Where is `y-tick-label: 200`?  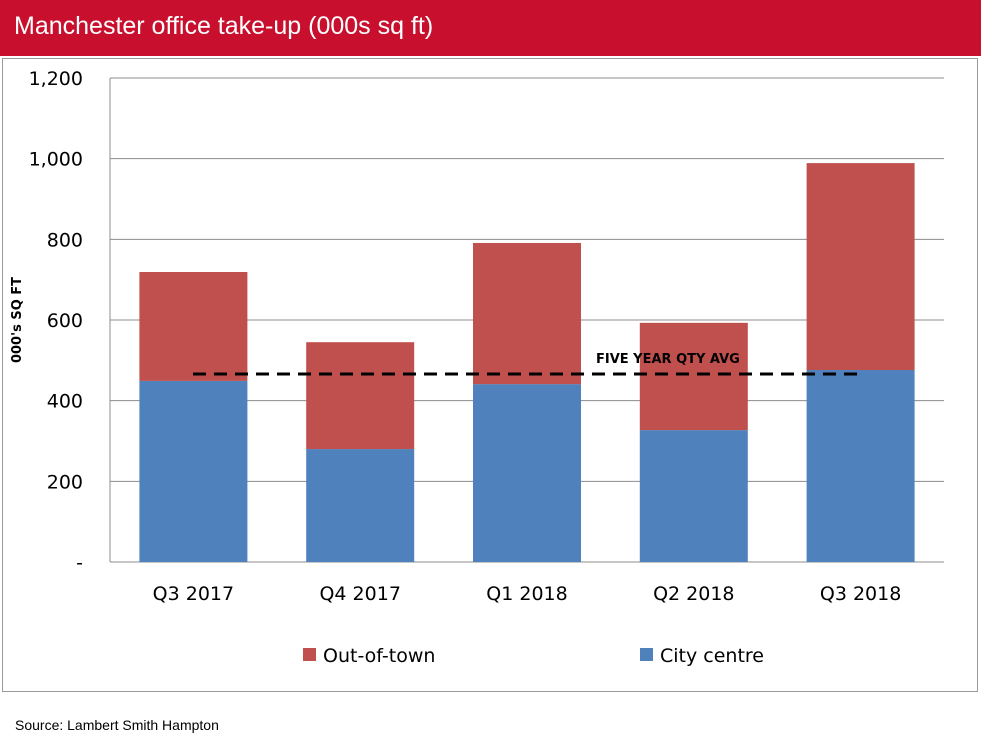 y-tick-label: 200 is located at coordinates (65, 482).